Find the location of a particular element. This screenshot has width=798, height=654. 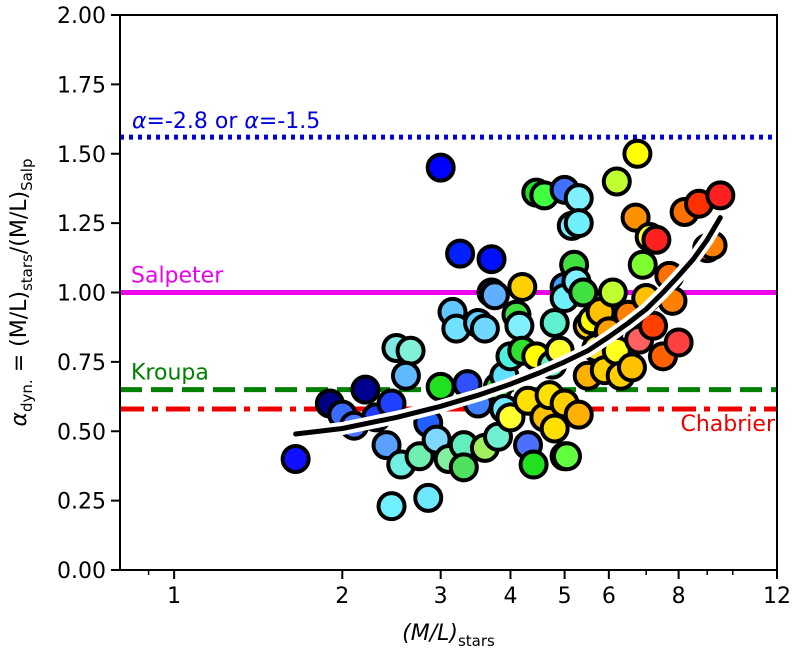

x-tick-label: 4 is located at coordinates (510, 596).